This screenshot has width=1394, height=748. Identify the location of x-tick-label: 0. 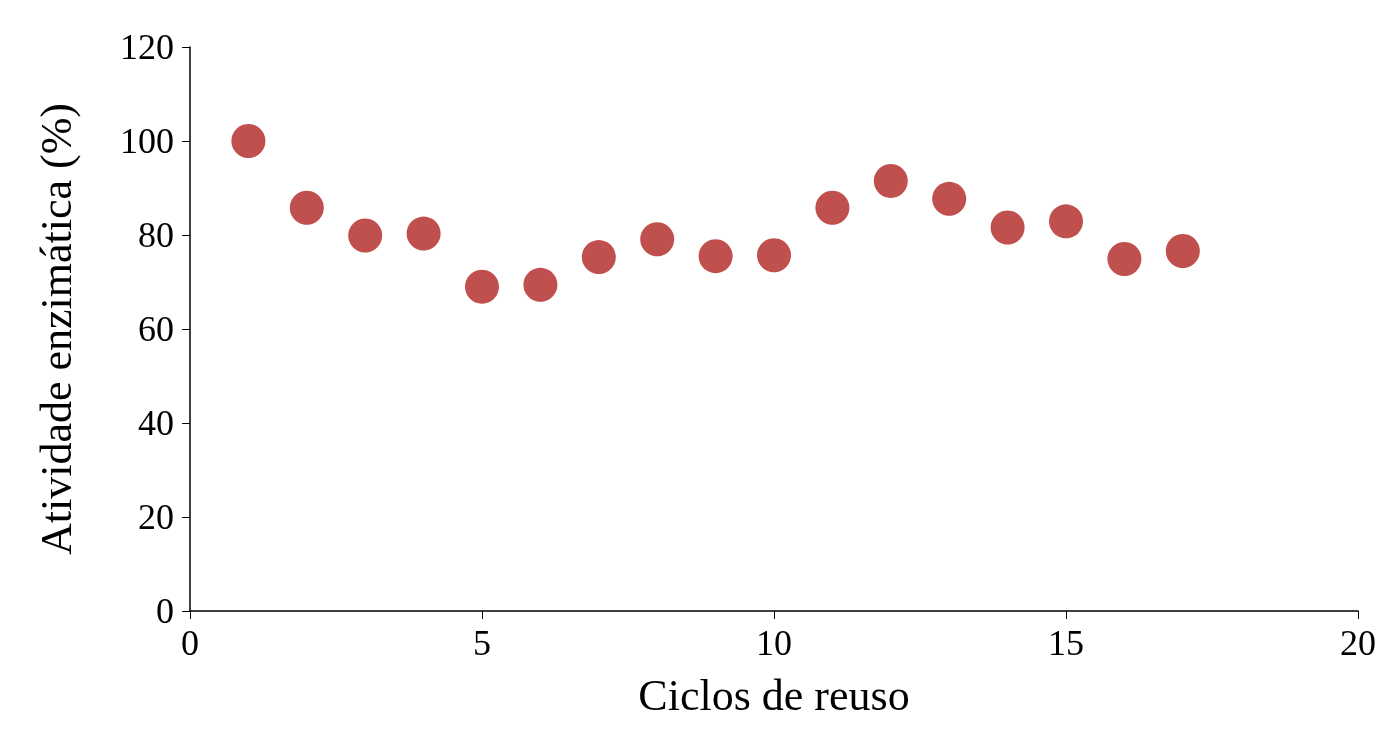
(190, 643).